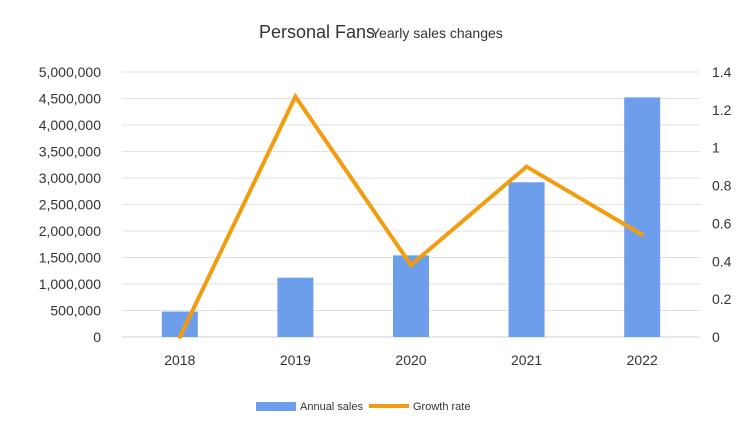 The height and width of the screenshot is (432, 754). Describe the element at coordinates (722, 110) in the screenshot. I see `right-tick-label: 1.2` at that location.